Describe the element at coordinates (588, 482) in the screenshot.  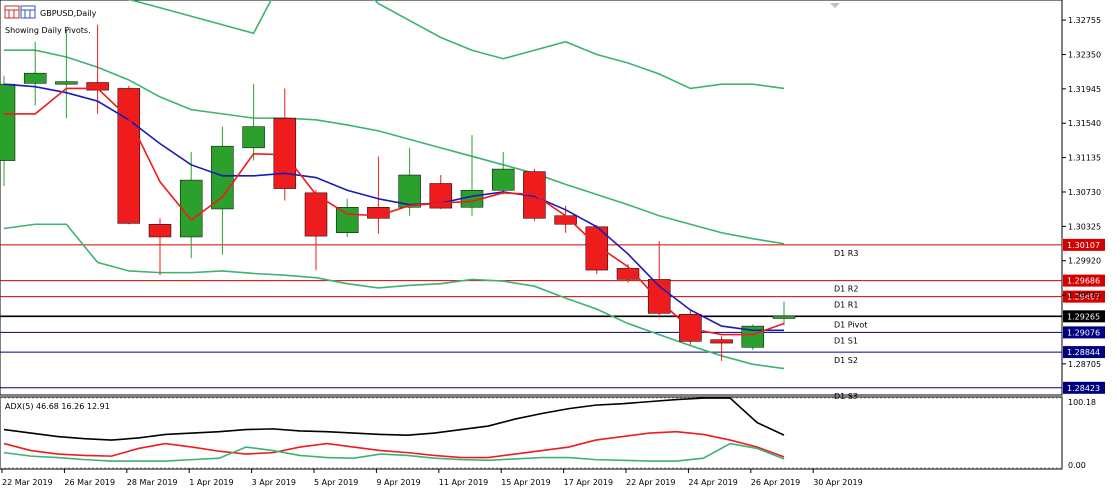
I see `time-tick-label: 17 Apr 2019` at that location.